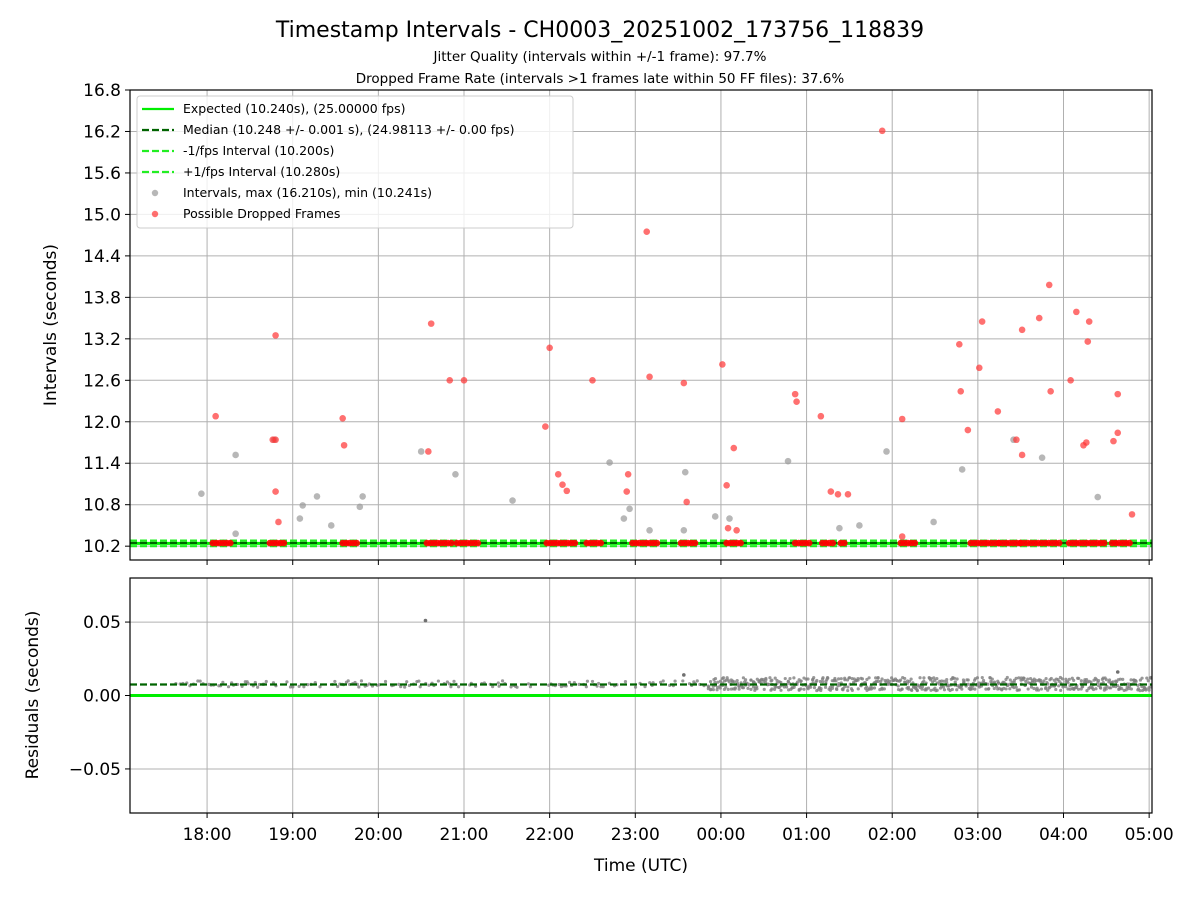 The width and height of the screenshot is (1200, 900). What do you see at coordinates (378, 835) in the screenshot?
I see `bottom-x-tick-label: 20:00` at bounding box center [378, 835].